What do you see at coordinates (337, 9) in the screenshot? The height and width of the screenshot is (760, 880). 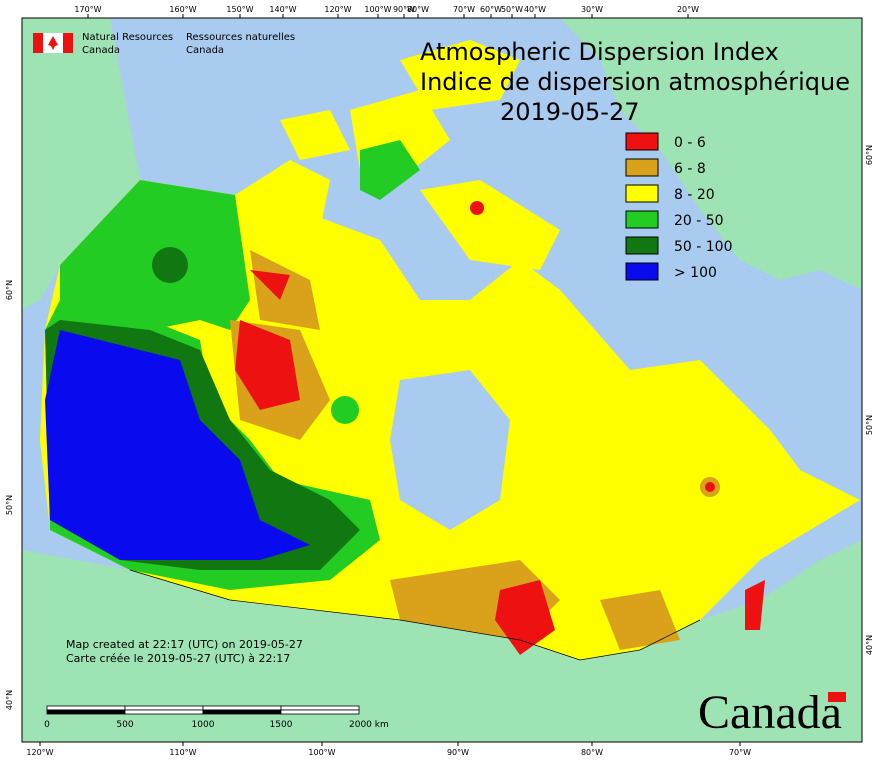 I see `top-tick: 120°W` at bounding box center [337, 9].